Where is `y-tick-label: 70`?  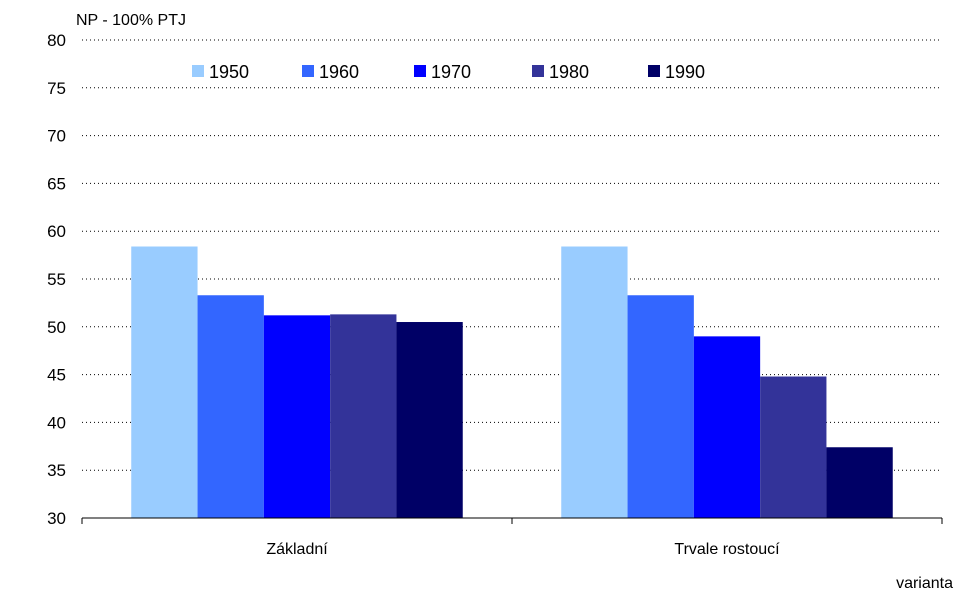
y-tick-label: 70 is located at coordinates (56, 136).